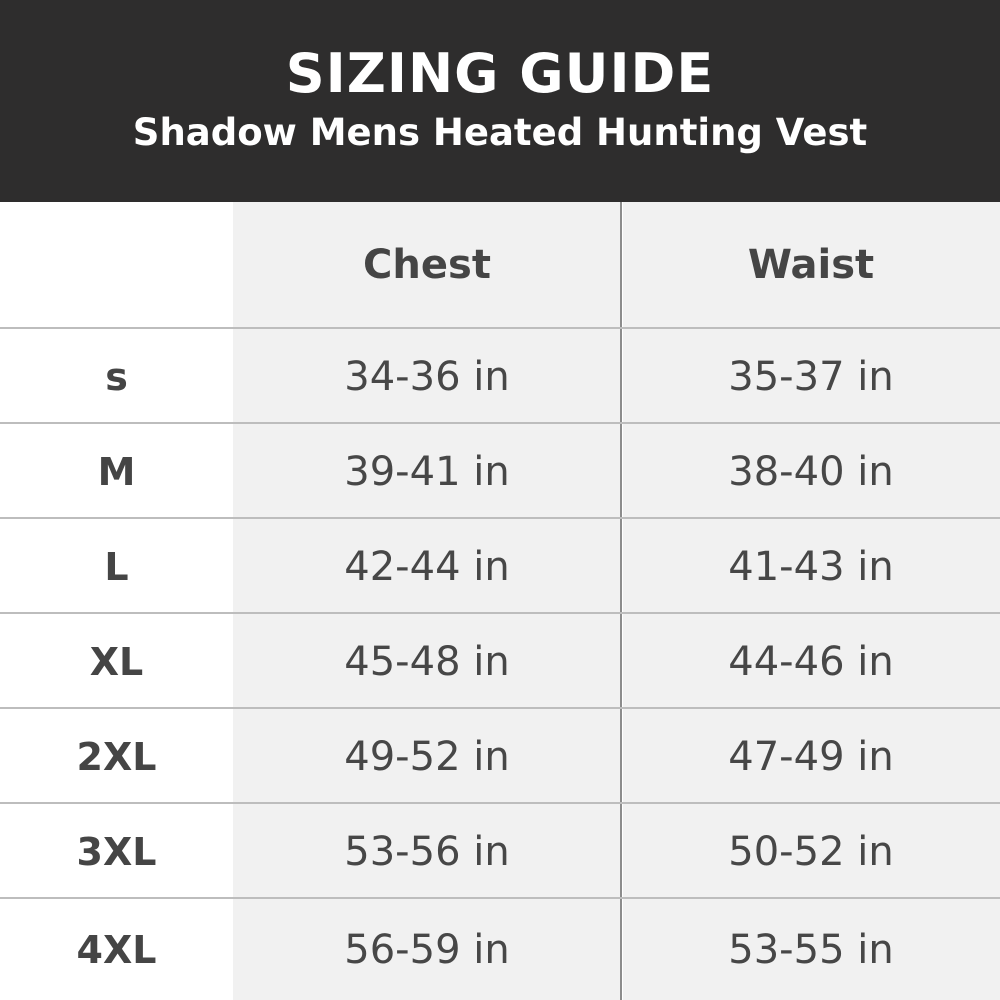 Image resolution: width=1000 pixels, height=1000 pixels. Describe the element at coordinates (500, 73) in the screenshot. I see `page-title: SIZING GUIDE` at that location.